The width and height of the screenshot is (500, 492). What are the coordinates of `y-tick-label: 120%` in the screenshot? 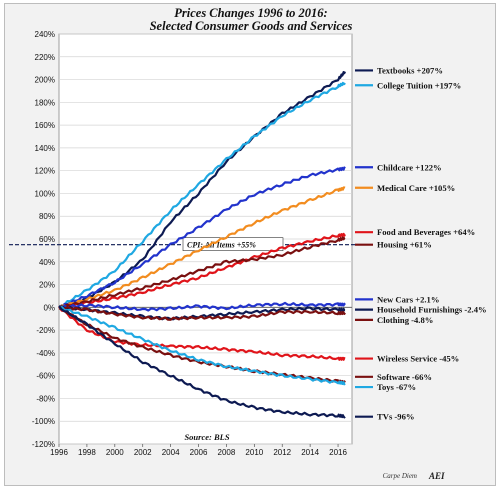 It's located at (45, 171).